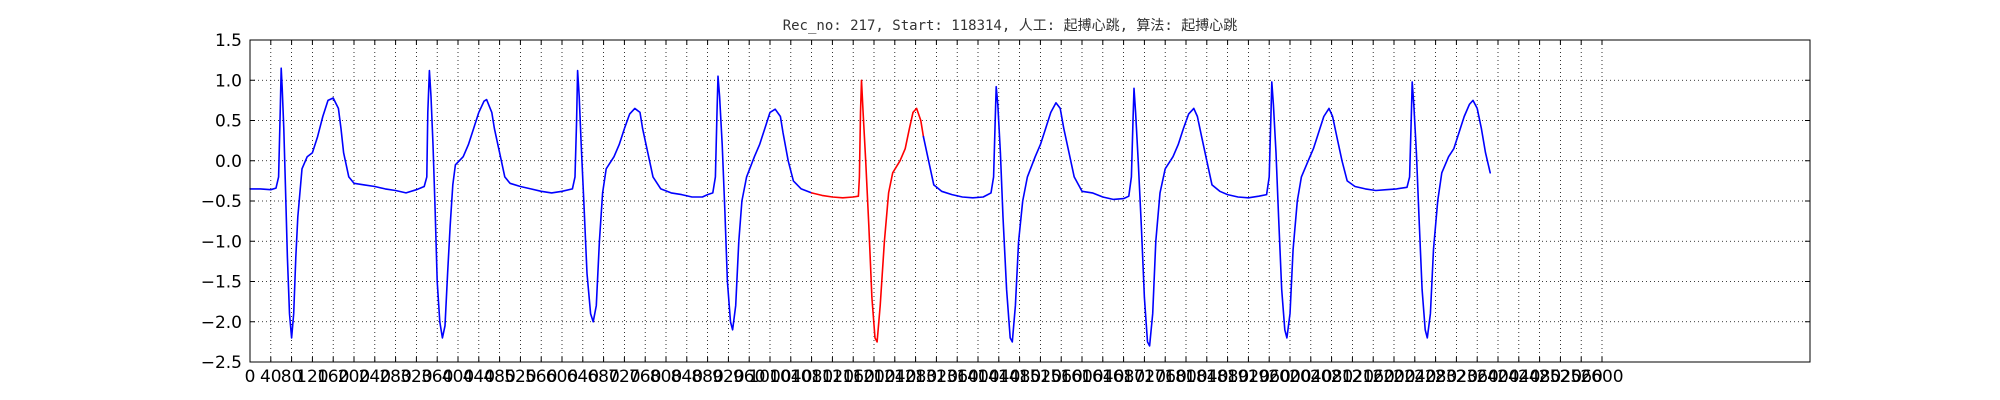 This screenshot has width=2000, height=400. Describe the element at coordinates (221, 363) in the screenshot. I see `y-tick-label: −2.5` at that location.